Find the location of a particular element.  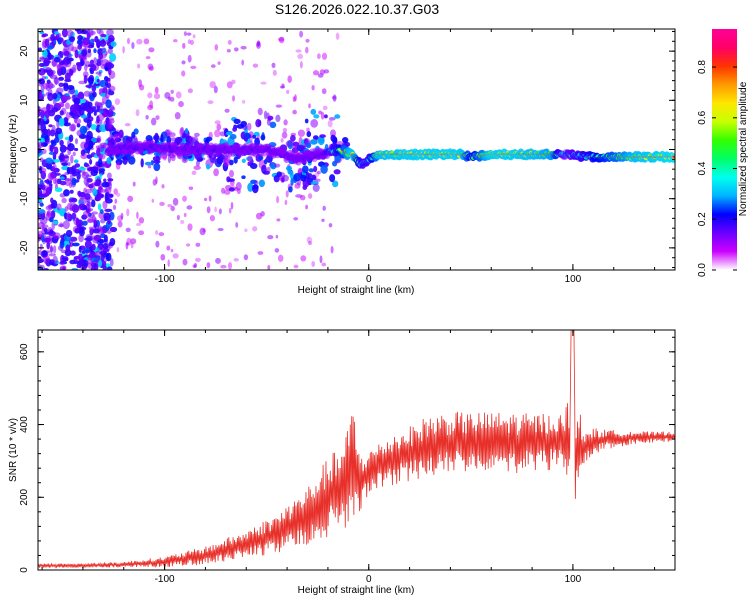

snr-y-tick-label: 400 is located at coordinates (24, 424).